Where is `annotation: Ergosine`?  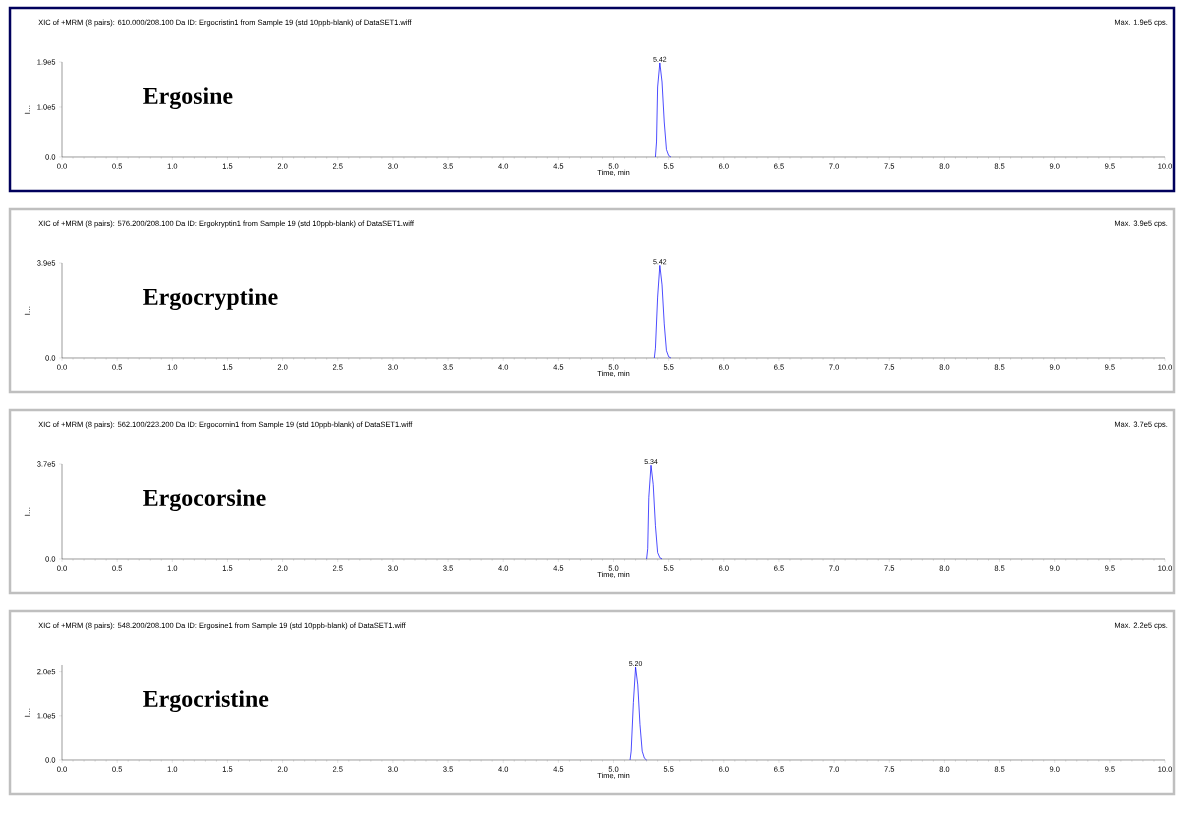 annotation: Ergosine is located at coordinates (188, 98).